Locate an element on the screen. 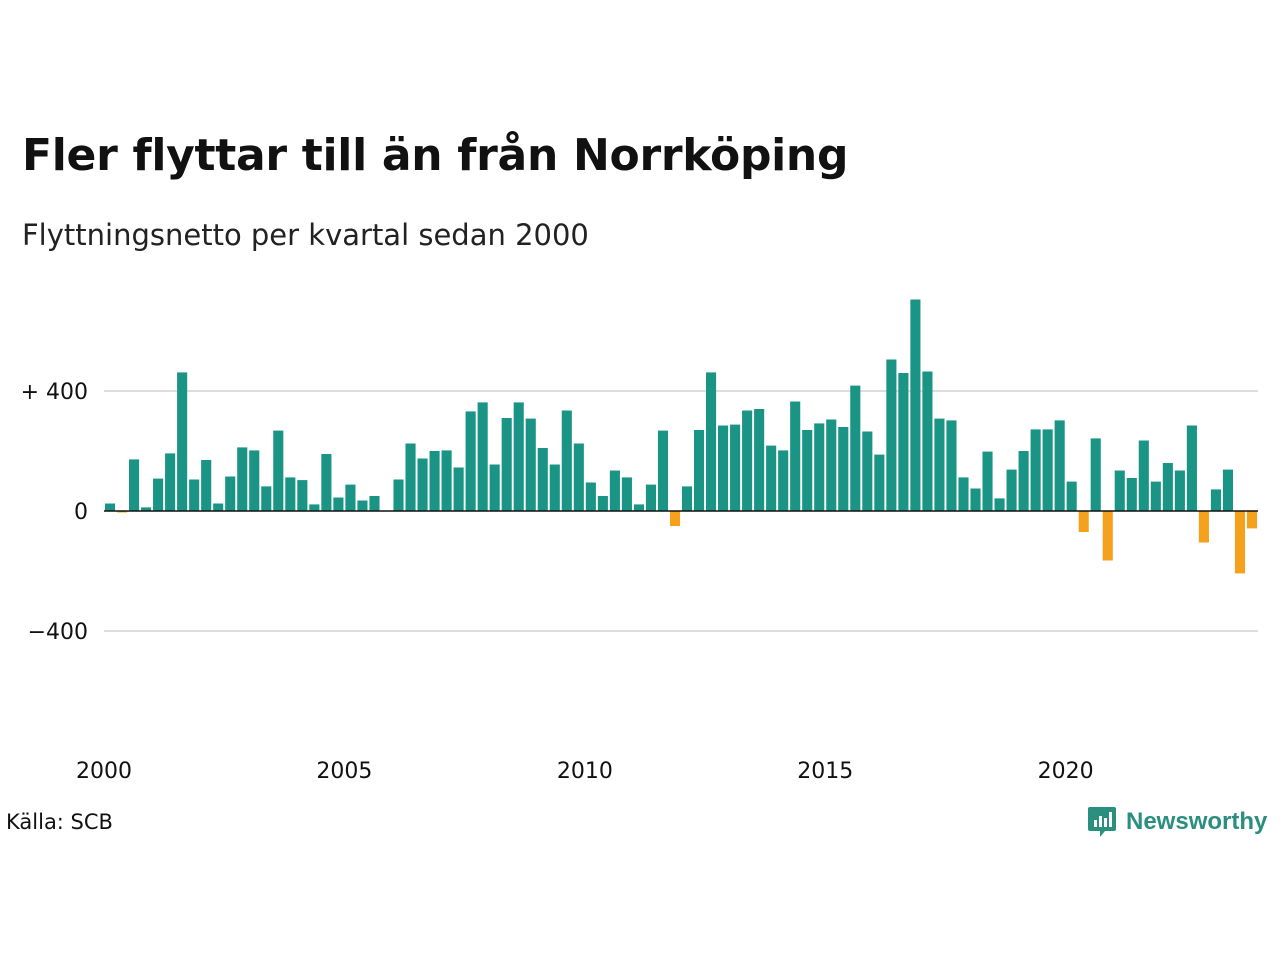 This screenshot has width=1280, height=960. x-tick-label: 2010 is located at coordinates (585, 771).